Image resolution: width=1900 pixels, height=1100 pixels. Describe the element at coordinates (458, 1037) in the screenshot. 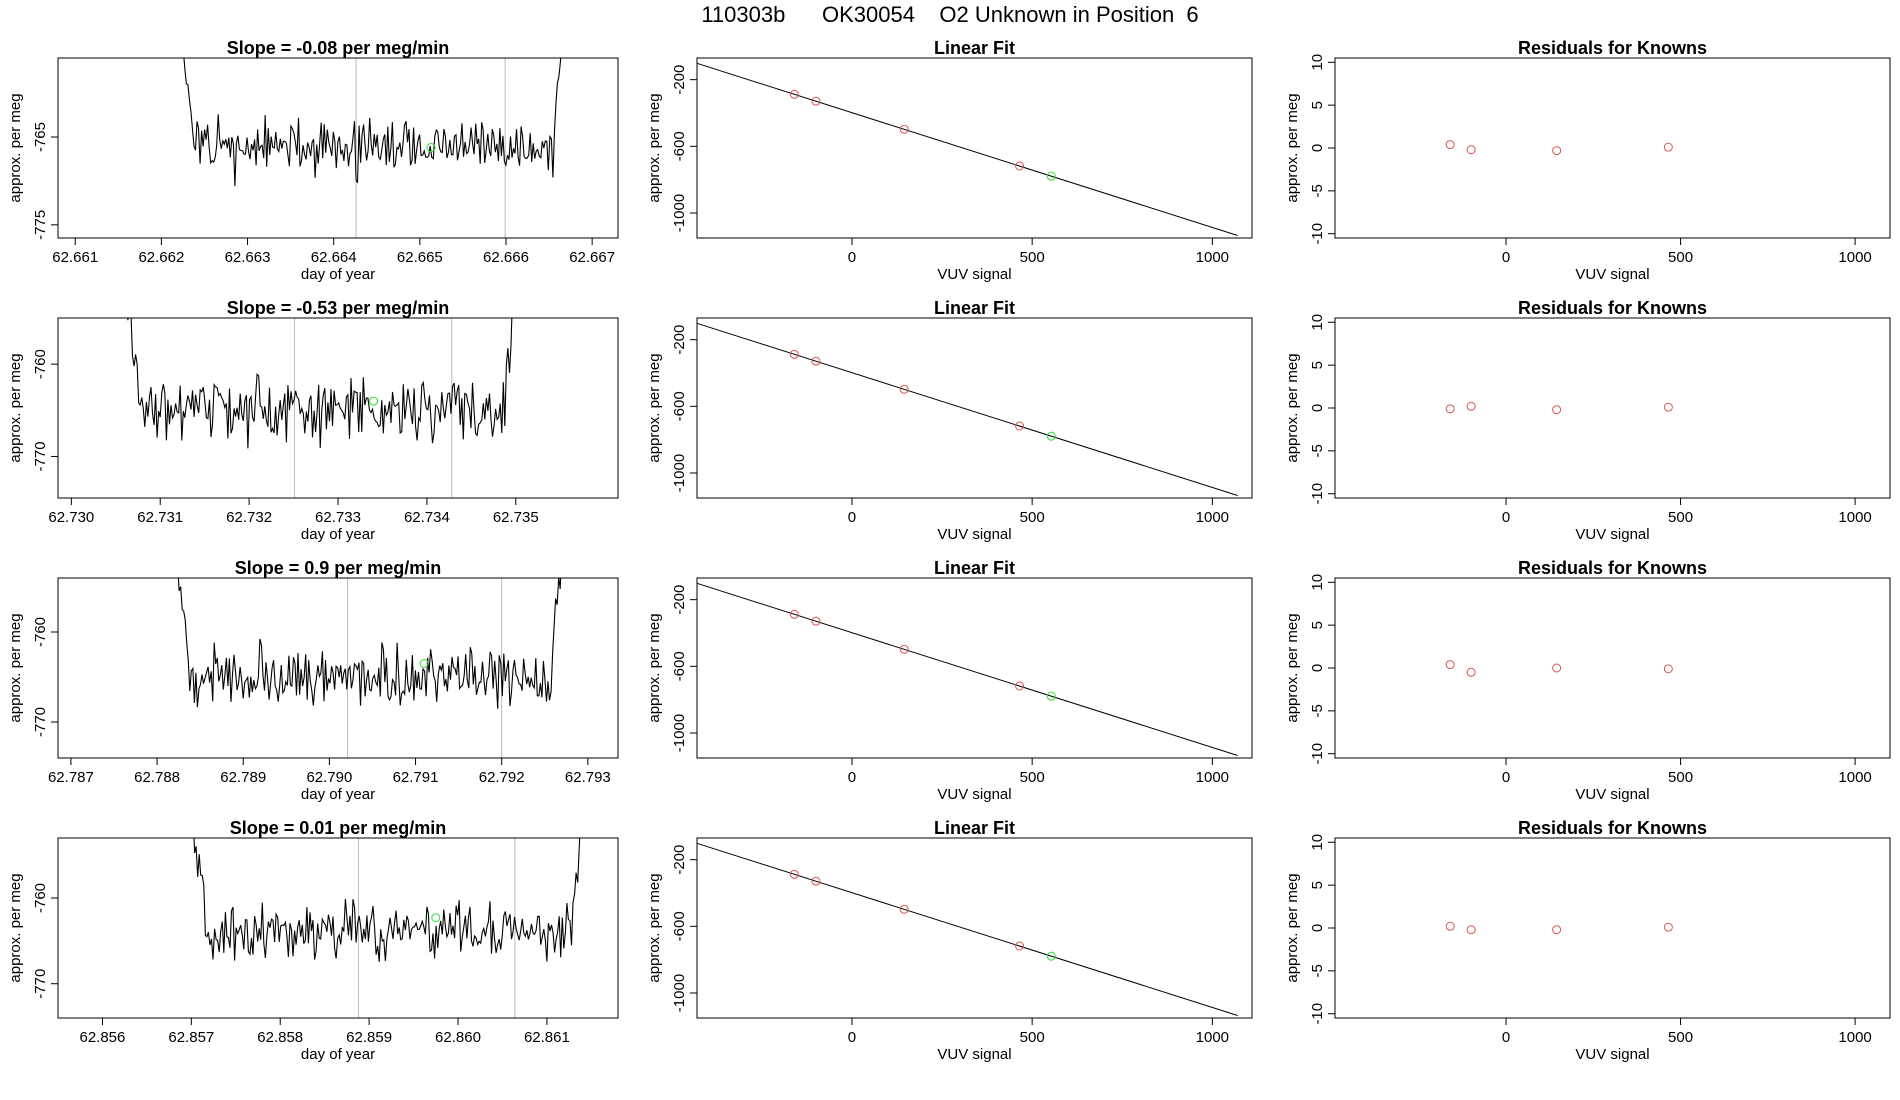

I see `timeseries-xtick-label: 62.860` at that location.